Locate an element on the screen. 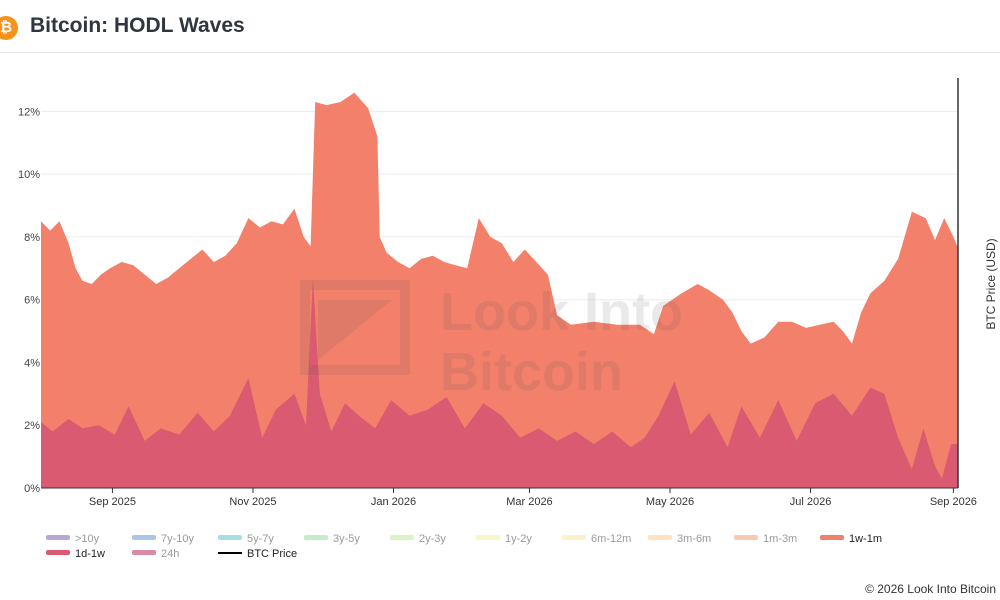 The height and width of the screenshot is (600, 1000). watermark-line-2: Bitcoin is located at coordinates (531, 372).